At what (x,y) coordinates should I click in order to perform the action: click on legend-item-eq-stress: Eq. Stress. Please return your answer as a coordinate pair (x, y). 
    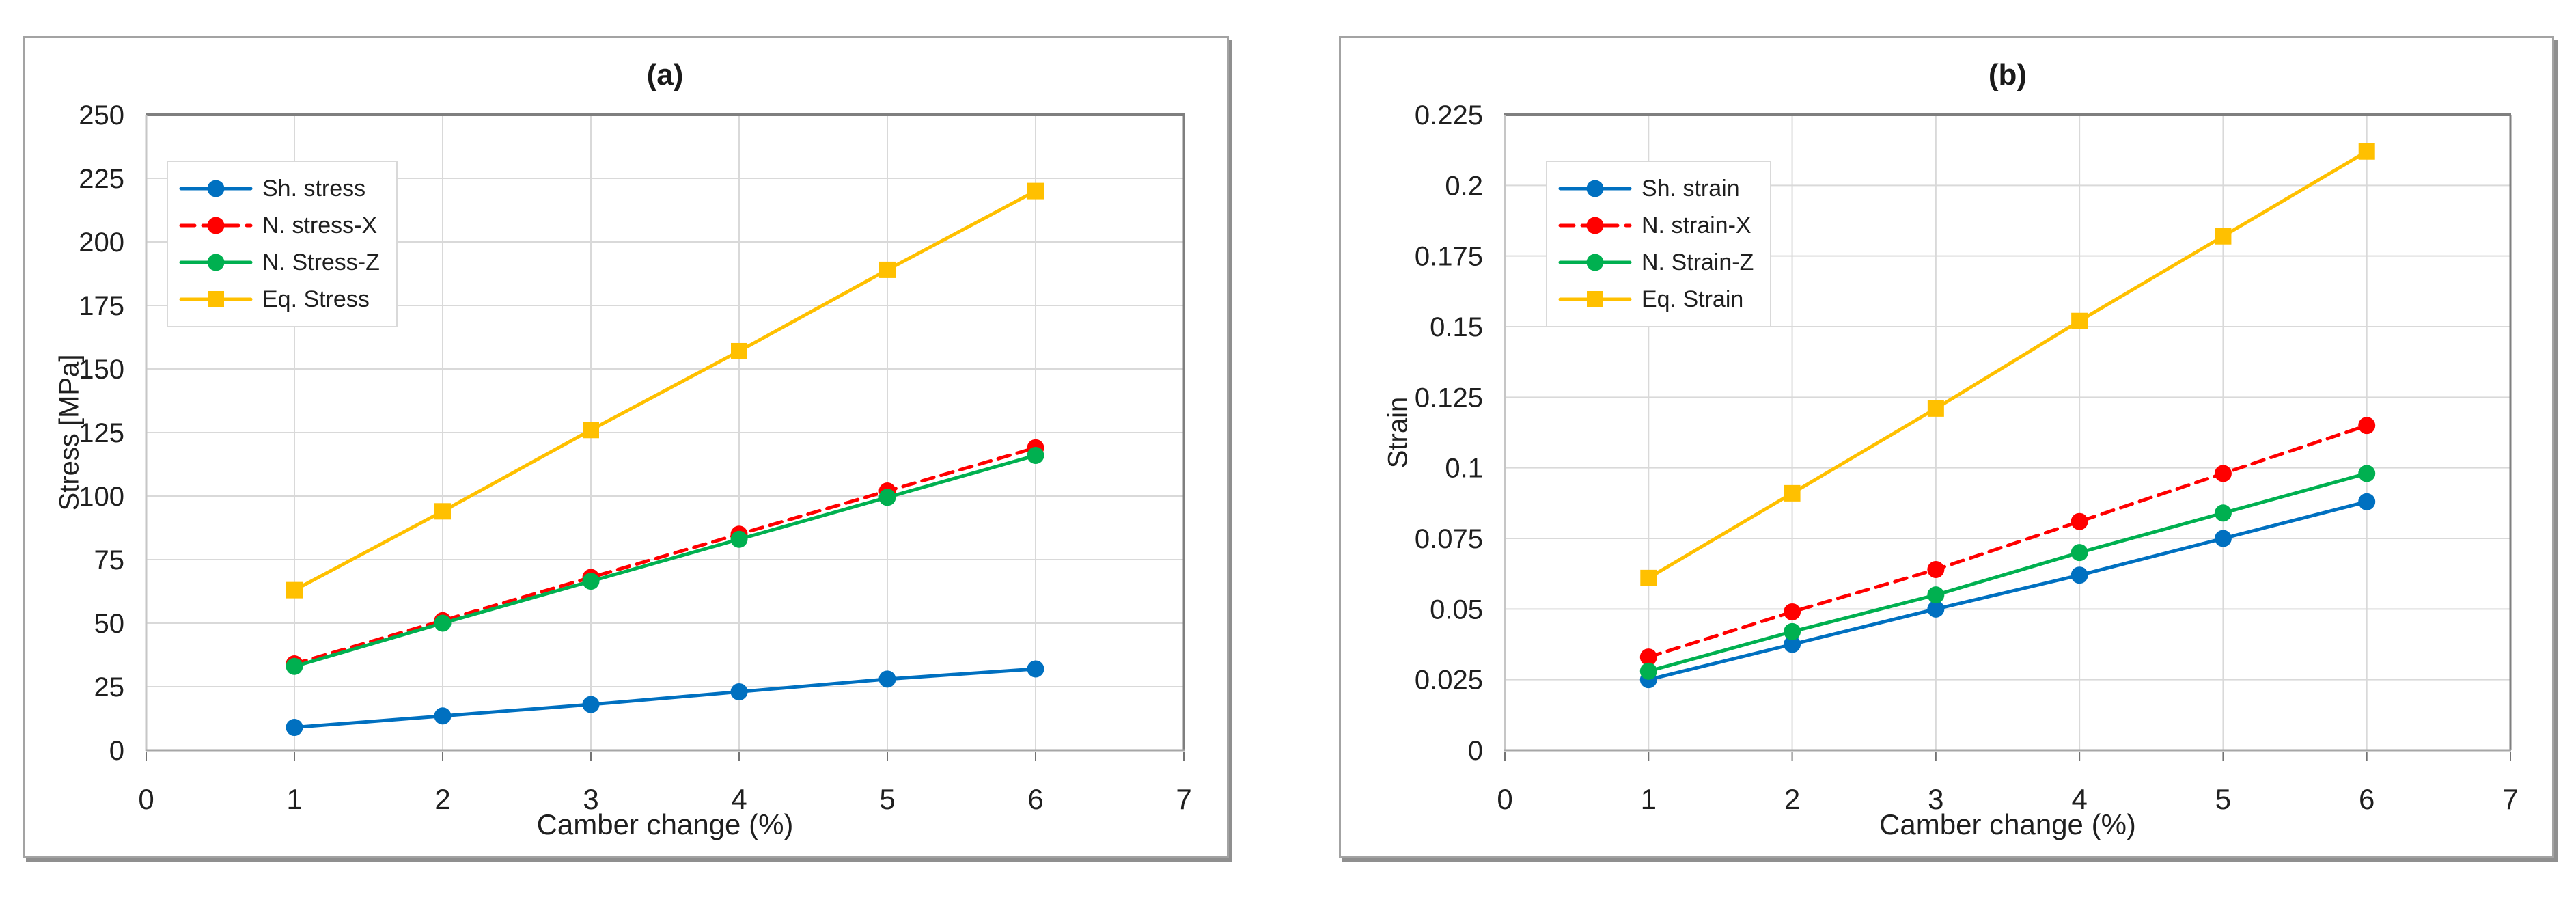
    Looking at the image, I should click on (279, 299).